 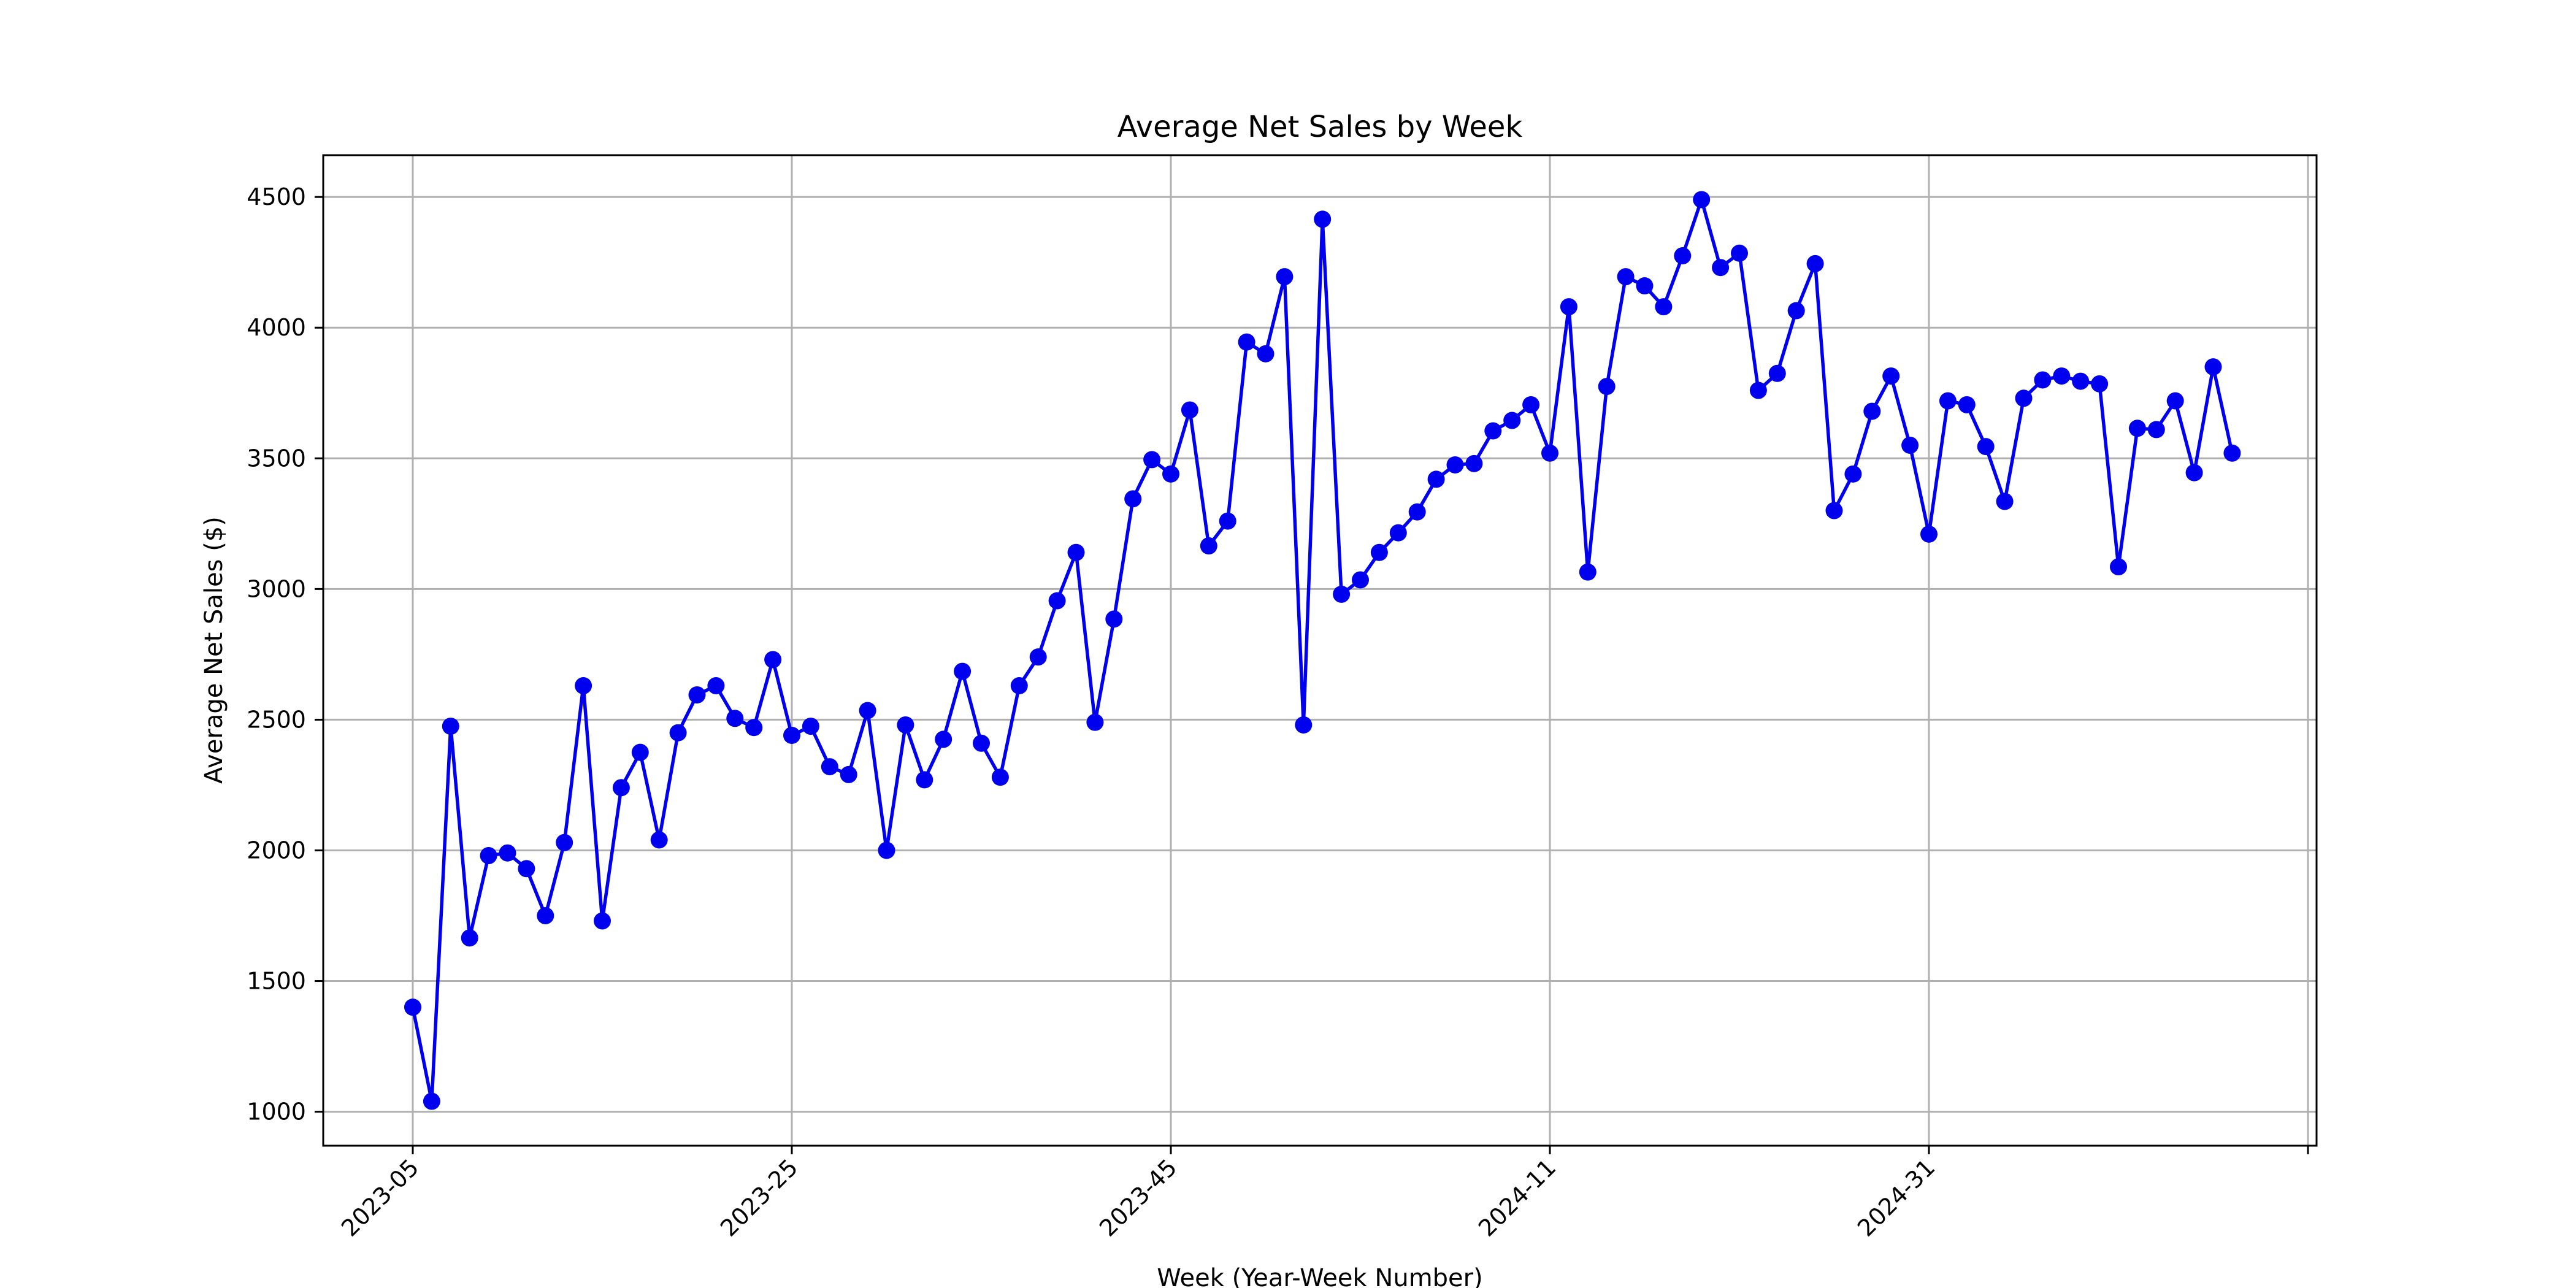 I want to click on x-tick-label: 2023-25, so click(x=759, y=1197).